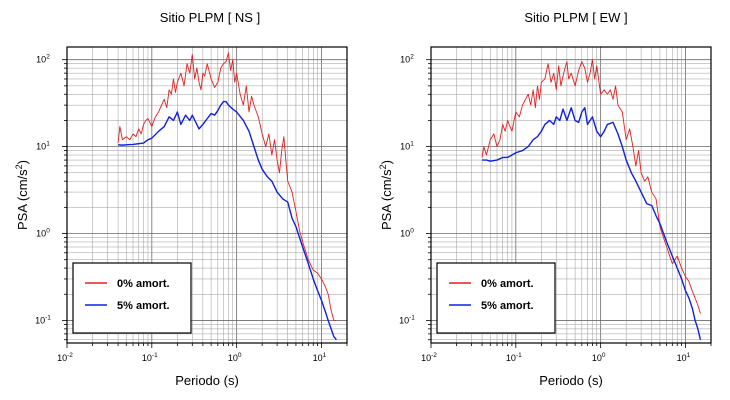 The image size is (730, 400). What do you see at coordinates (210, 17) in the screenshot?
I see `chart-title: Sitio PLPM [ NS ]` at bounding box center [210, 17].